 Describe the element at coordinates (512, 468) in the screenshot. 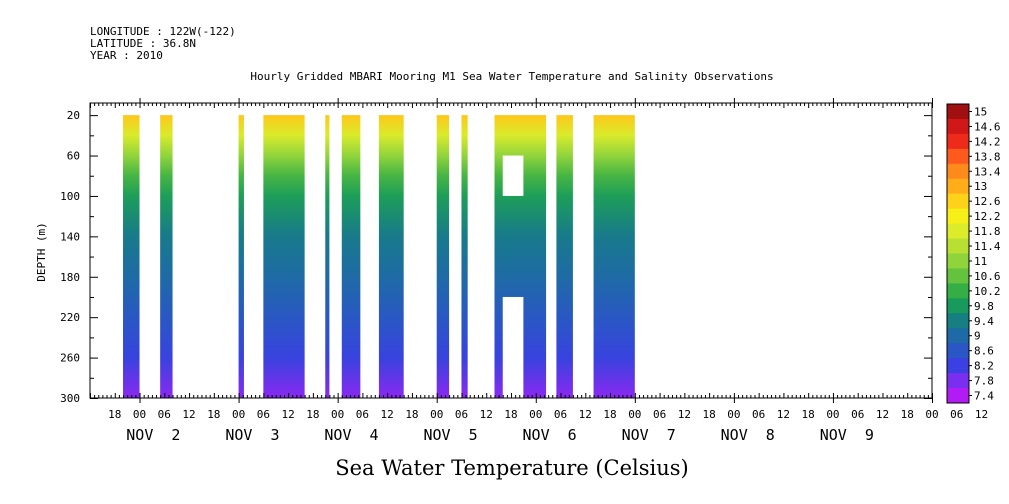

I see `variable-caption: Sea Water Temperature (Celsius)` at that location.